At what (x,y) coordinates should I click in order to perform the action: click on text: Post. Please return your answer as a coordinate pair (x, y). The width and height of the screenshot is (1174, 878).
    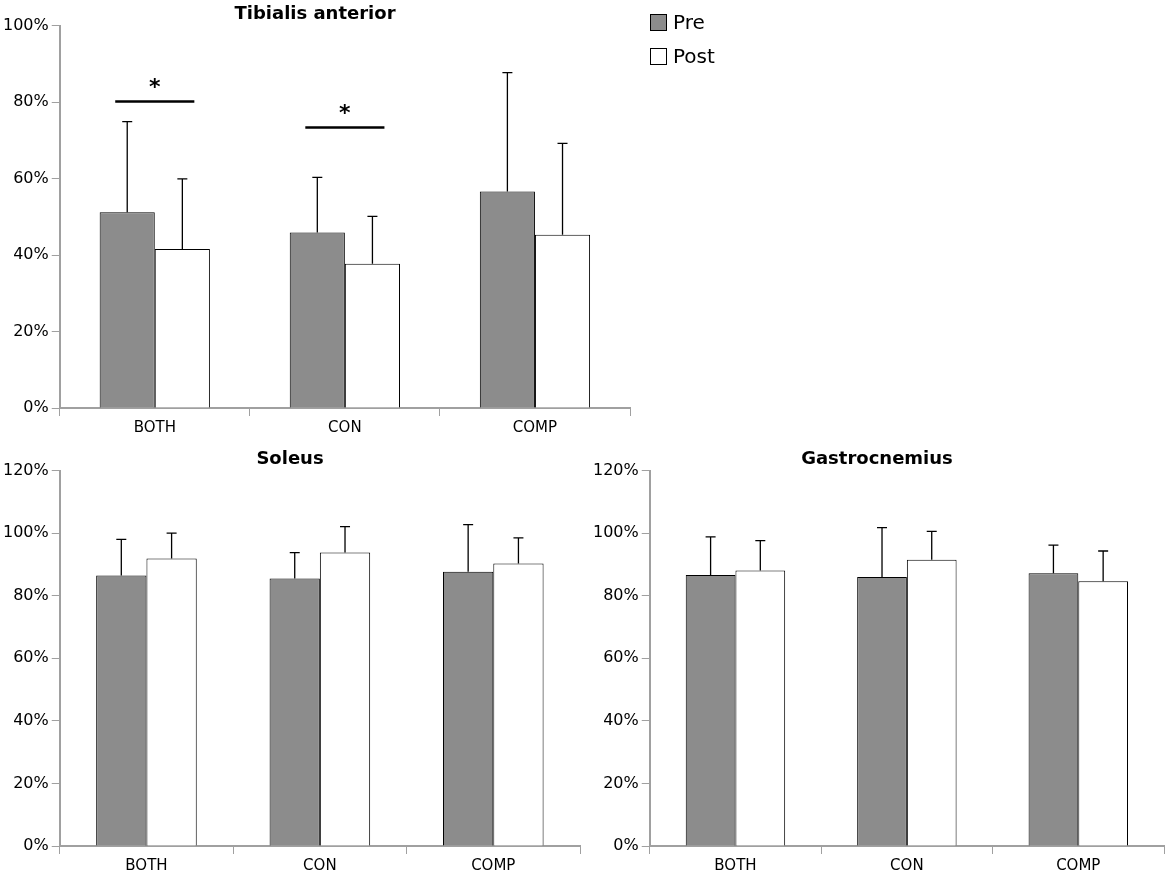
    Looking at the image, I should click on (694, 56).